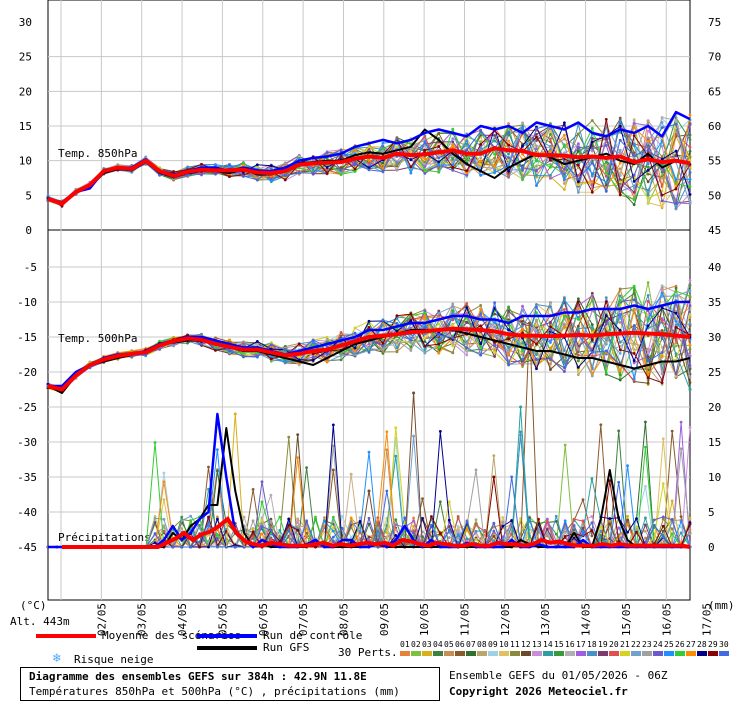 The height and width of the screenshot is (701, 740). I want to click on x-tick-label: 14/05, so click(586, 619).